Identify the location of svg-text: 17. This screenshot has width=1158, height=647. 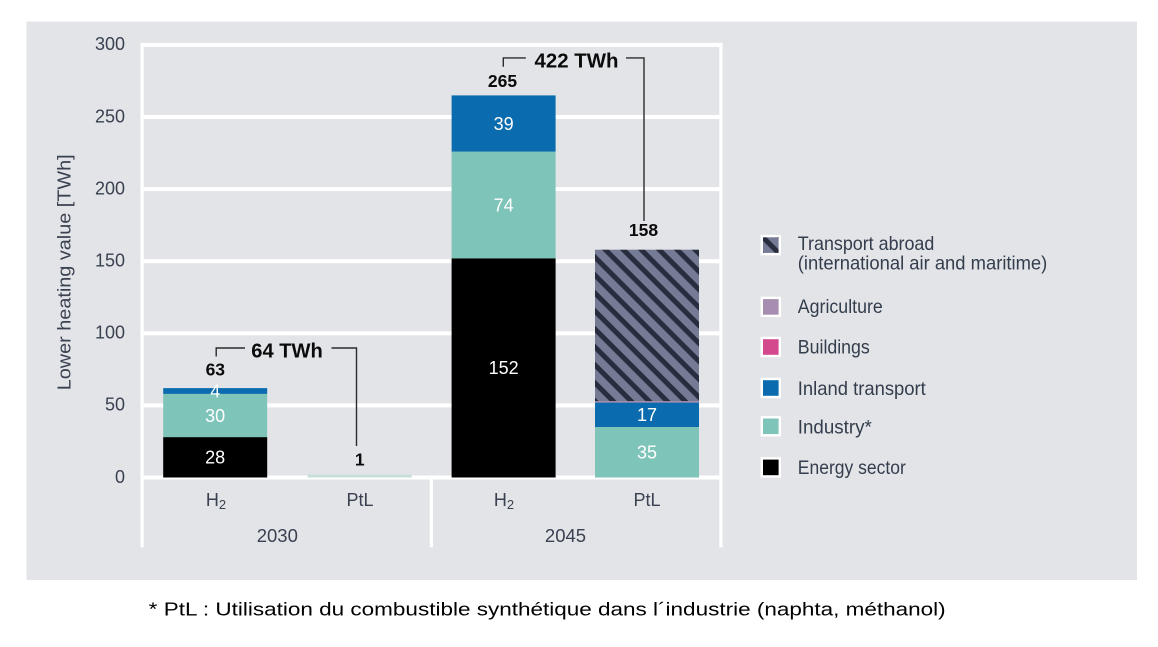
(647, 415).